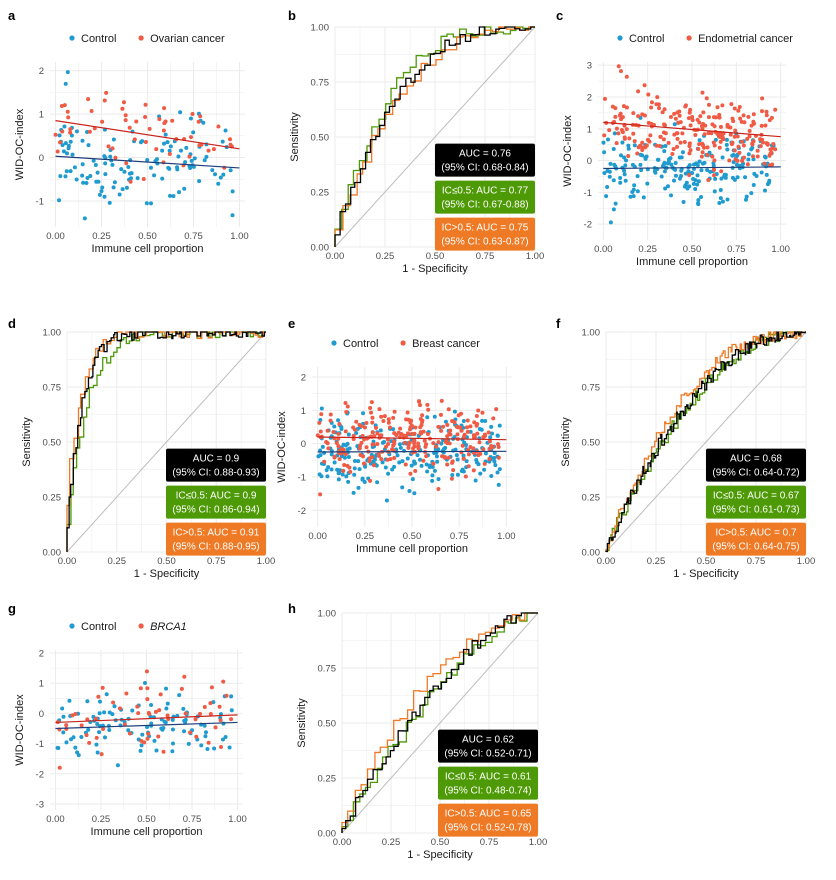 The image size is (836, 880). What do you see at coordinates (412, 549) in the screenshot?
I see `x-axis-title: Immune cell proportion` at bounding box center [412, 549].